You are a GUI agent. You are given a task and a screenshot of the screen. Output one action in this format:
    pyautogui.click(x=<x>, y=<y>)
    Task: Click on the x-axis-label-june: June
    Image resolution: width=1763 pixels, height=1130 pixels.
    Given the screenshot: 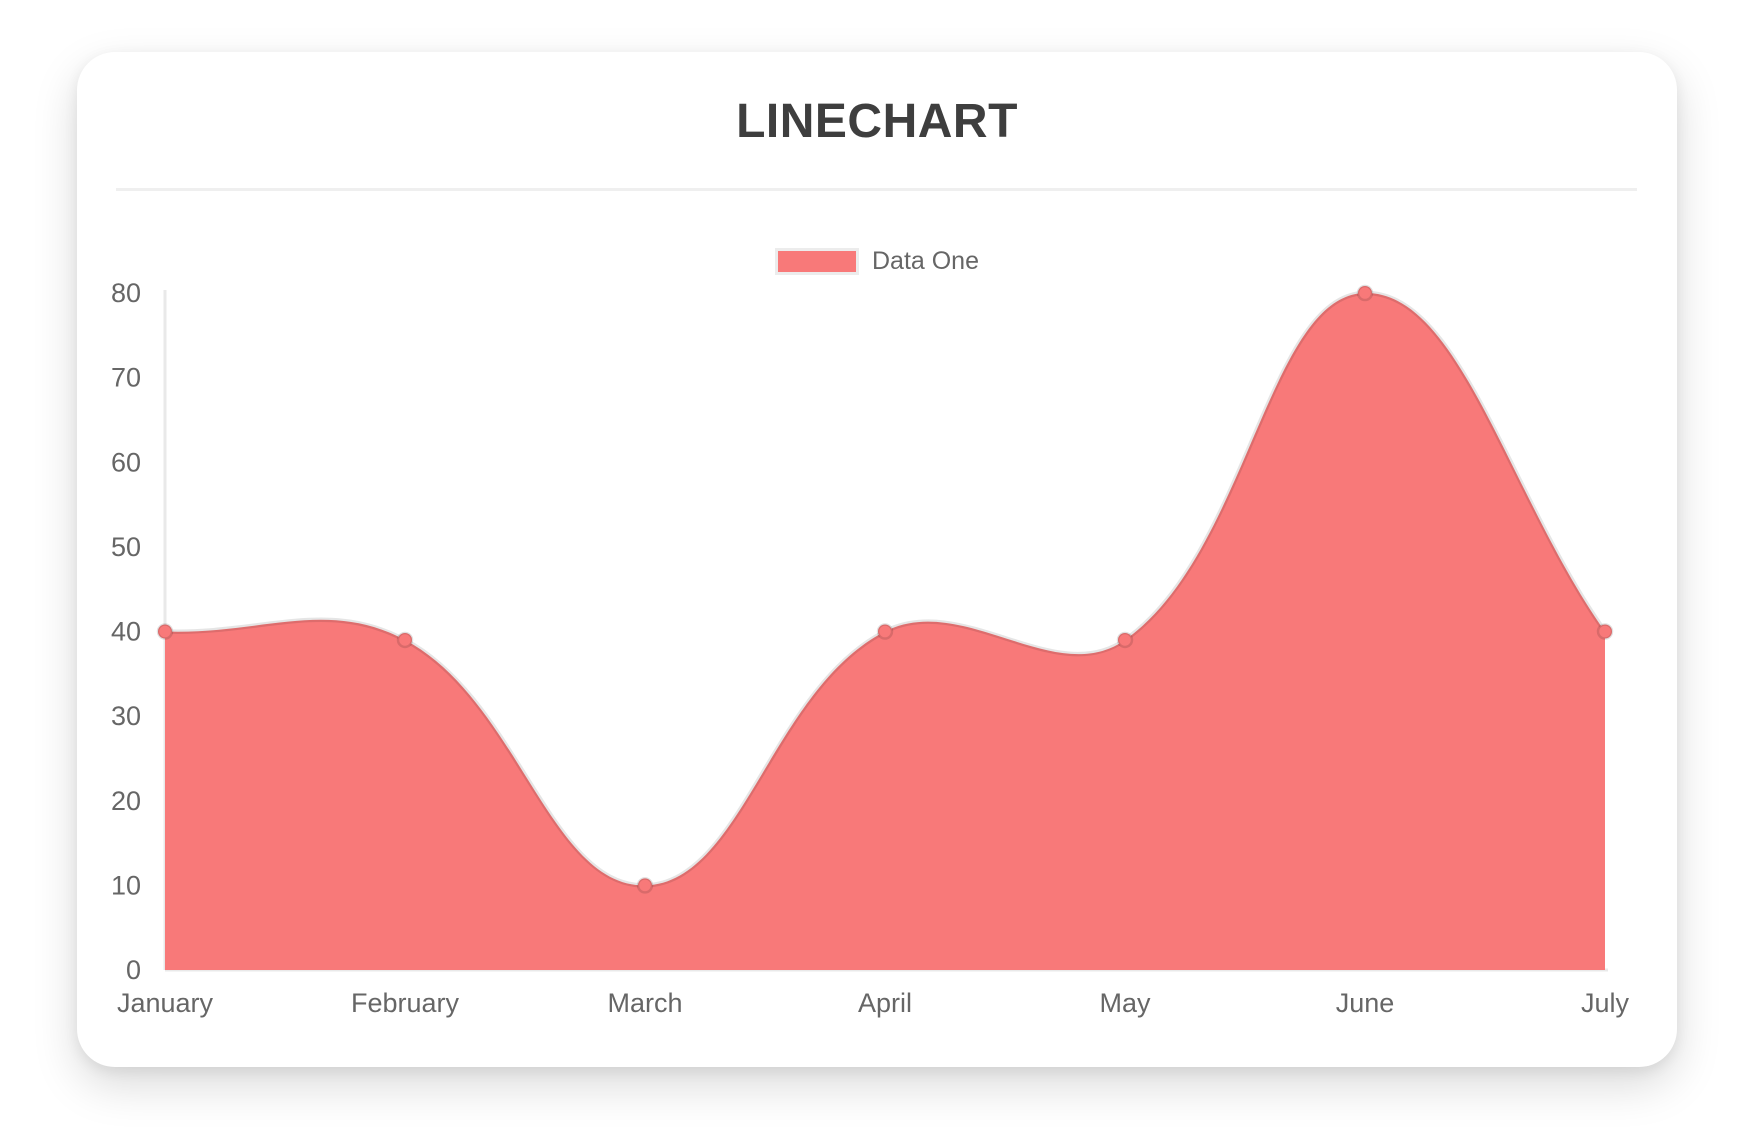 What is the action you would take?
    pyautogui.click(x=1365, y=1003)
    